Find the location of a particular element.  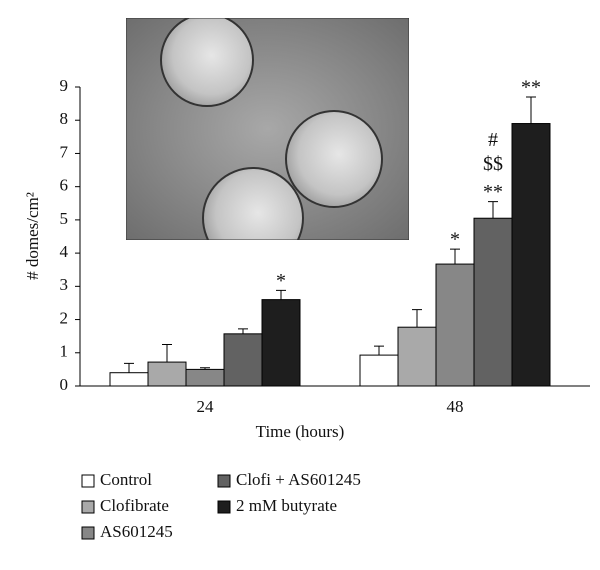

legend-label: Clofi + AS601245 is located at coordinates (298, 479).